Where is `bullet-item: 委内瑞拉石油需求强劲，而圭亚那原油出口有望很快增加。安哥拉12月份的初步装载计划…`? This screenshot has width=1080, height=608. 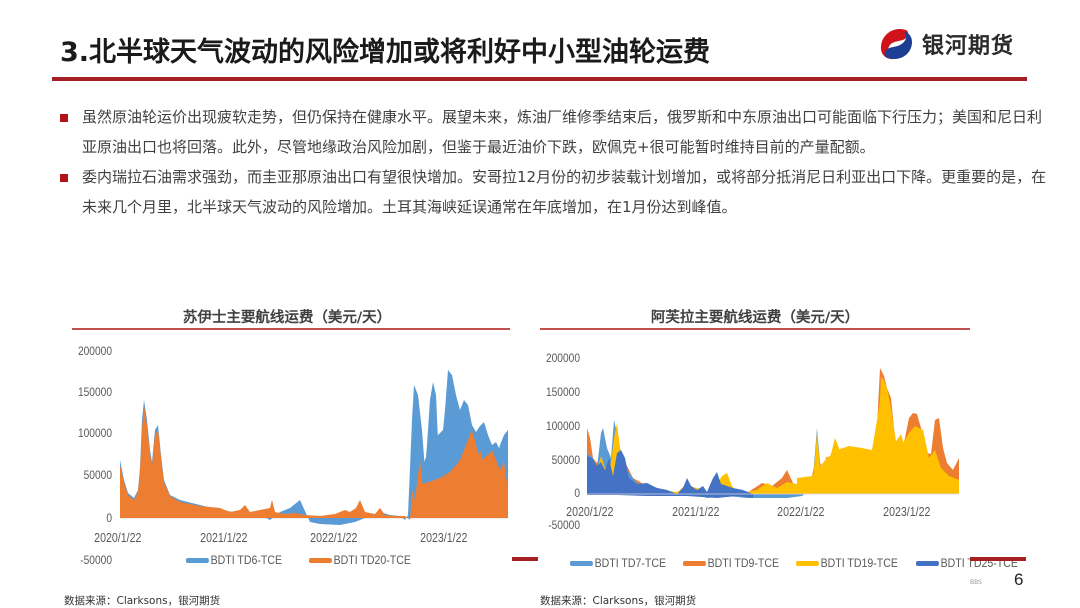 bullet-item: 委内瑞拉石油需求强劲，而圭亚那原油出口有望很快增加。安哥拉12月份的初步装载计划… is located at coordinates (553, 192).